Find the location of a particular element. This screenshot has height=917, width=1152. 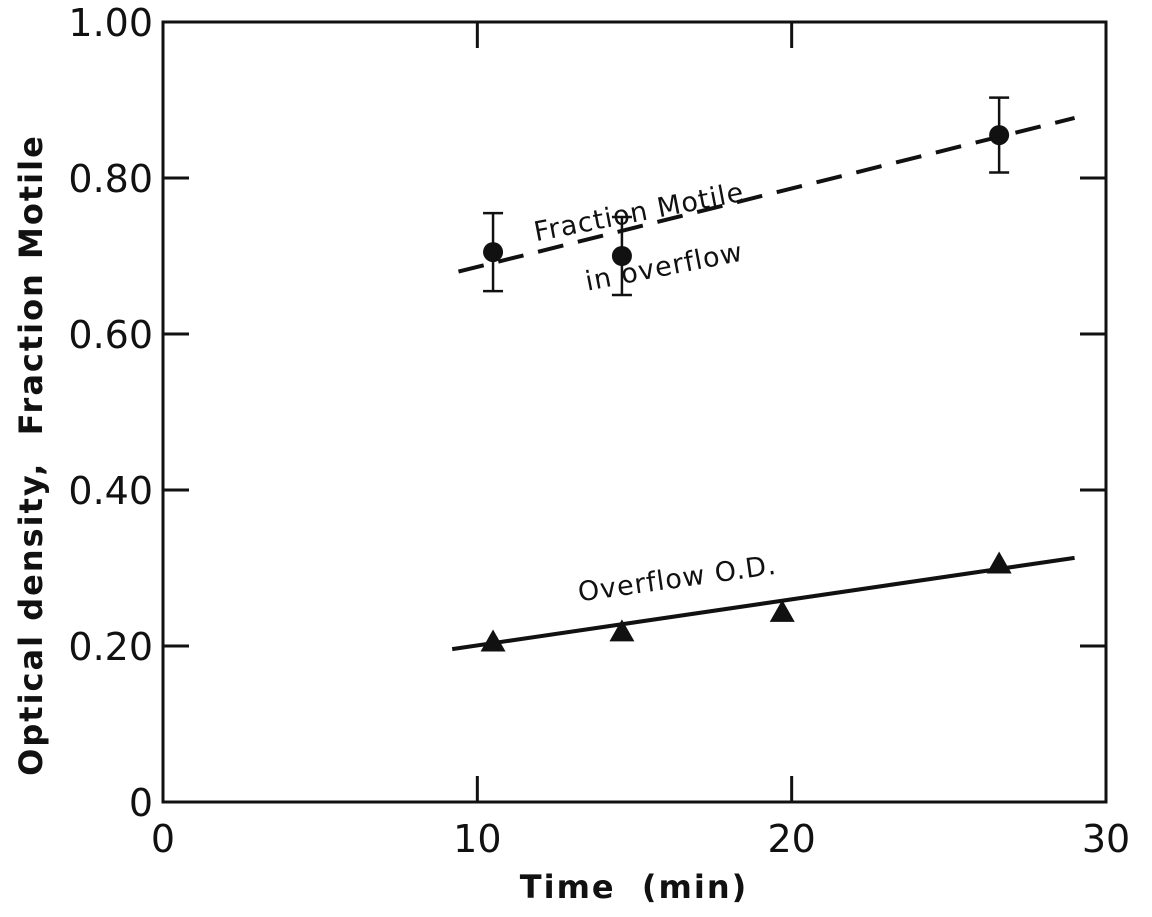

y-tick-label: 0.40 is located at coordinates (110, 491).